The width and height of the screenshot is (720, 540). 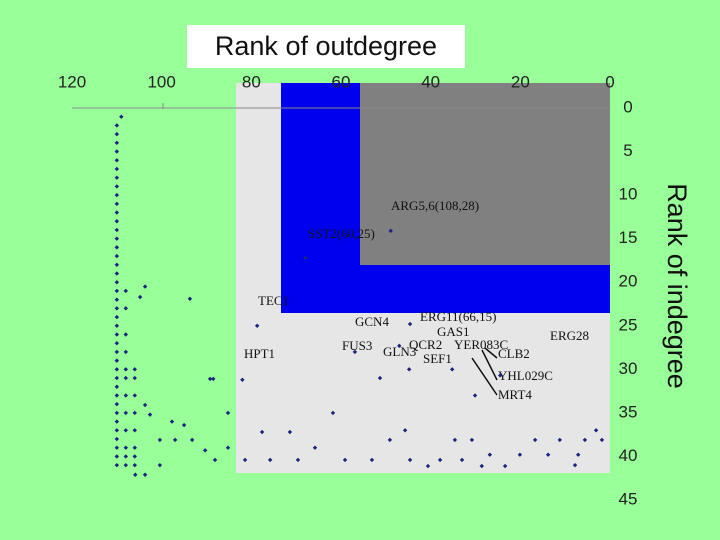 I want to click on annotation: ERG11(66,15), so click(x=458, y=316).